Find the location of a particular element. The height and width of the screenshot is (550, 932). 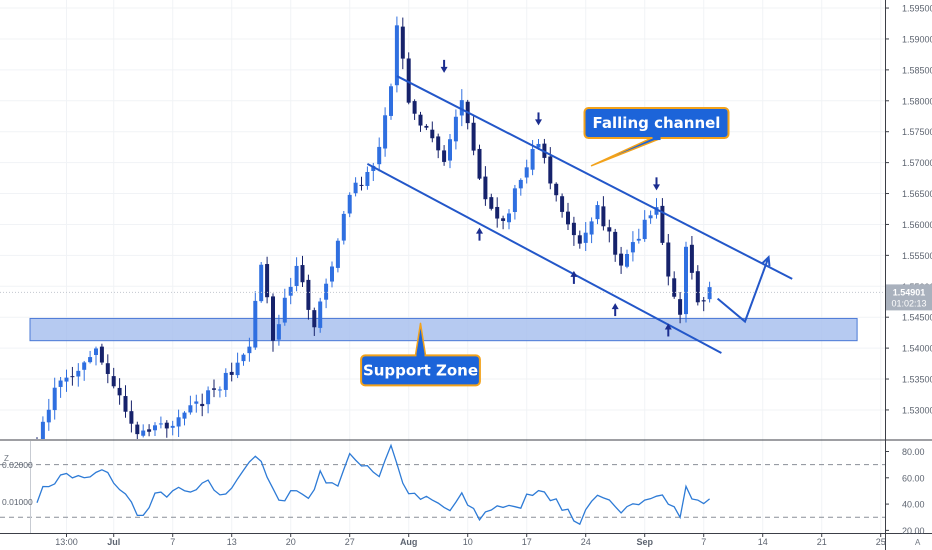

projection-line is located at coordinates (743, 290).